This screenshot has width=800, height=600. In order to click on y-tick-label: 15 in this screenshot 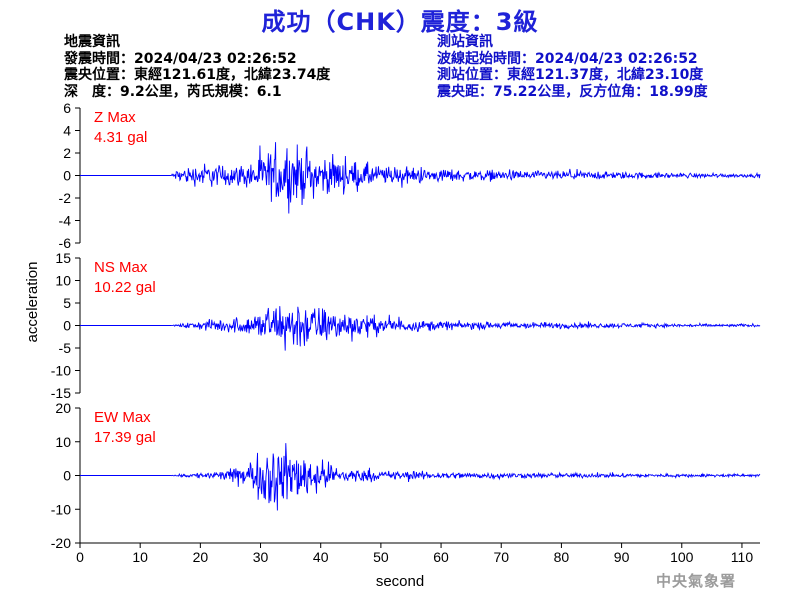, I will do `click(63, 258)`.